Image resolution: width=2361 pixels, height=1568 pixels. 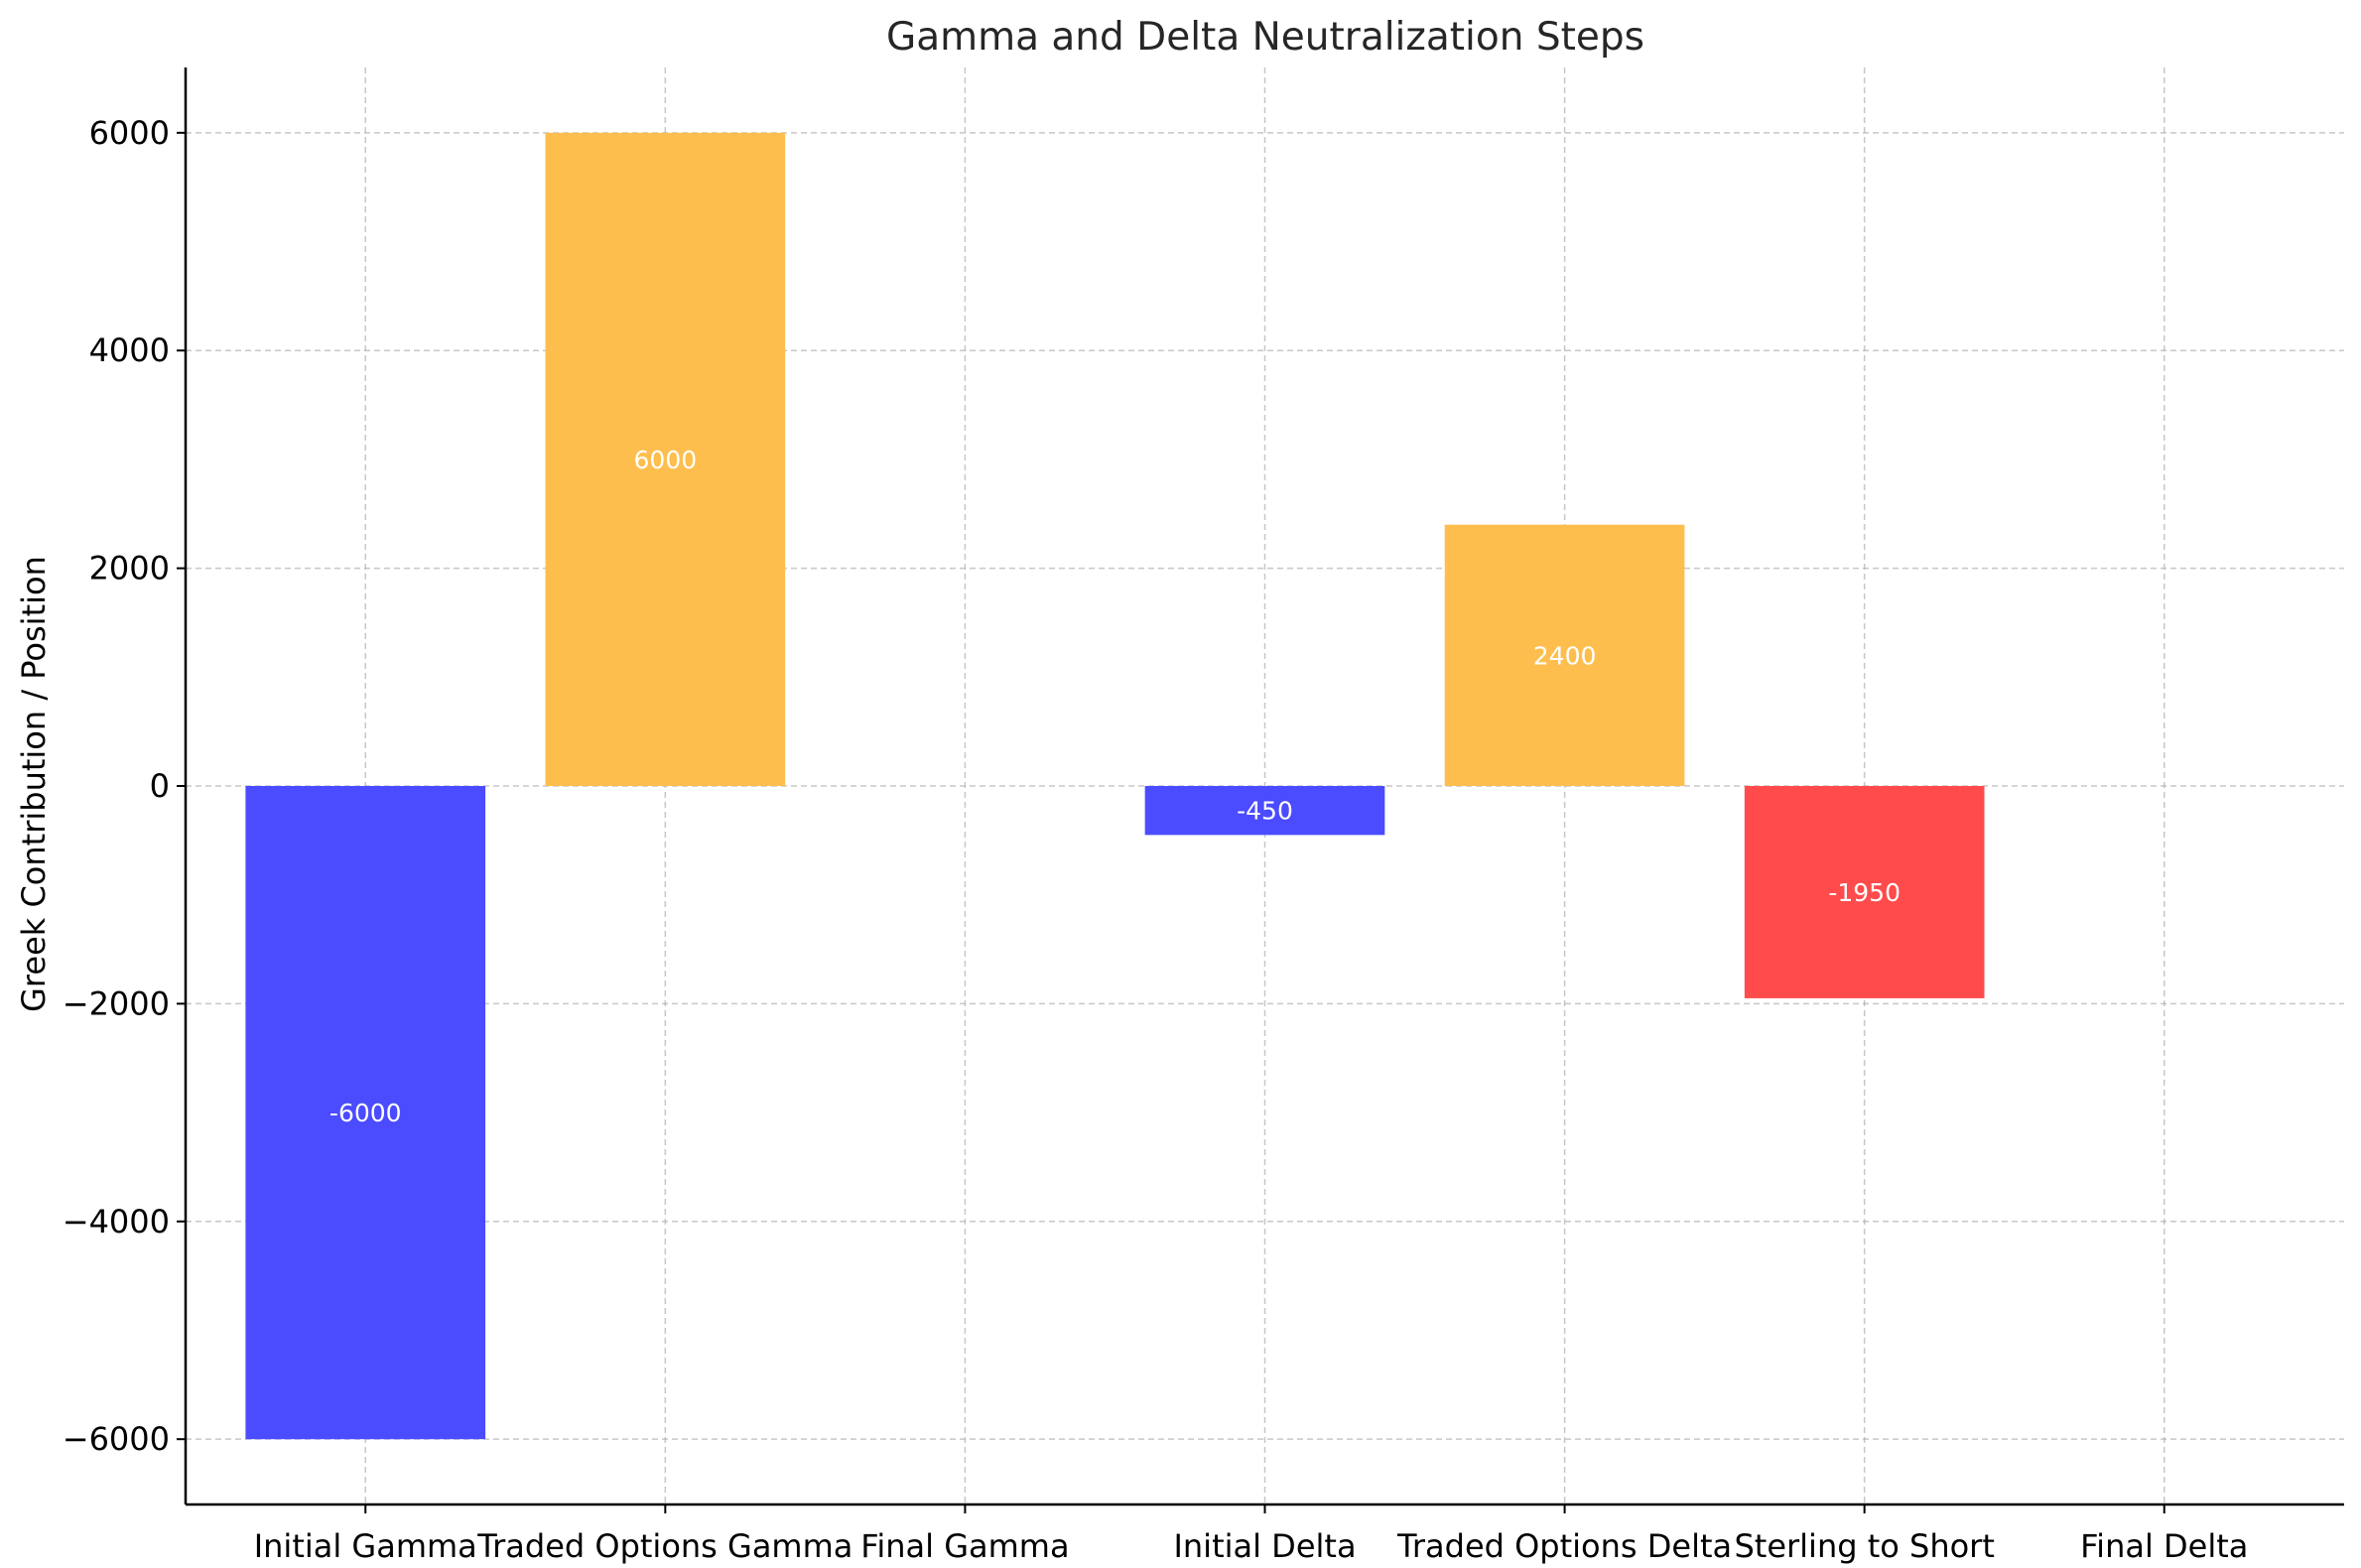 I want to click on x-tick-label: Traded Options Delta, so click(x=1564, y=1546).